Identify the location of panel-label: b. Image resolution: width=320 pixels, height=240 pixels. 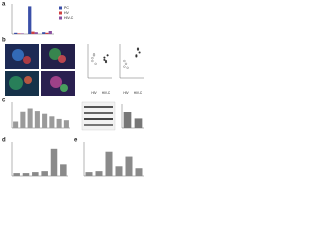
(4, 41).